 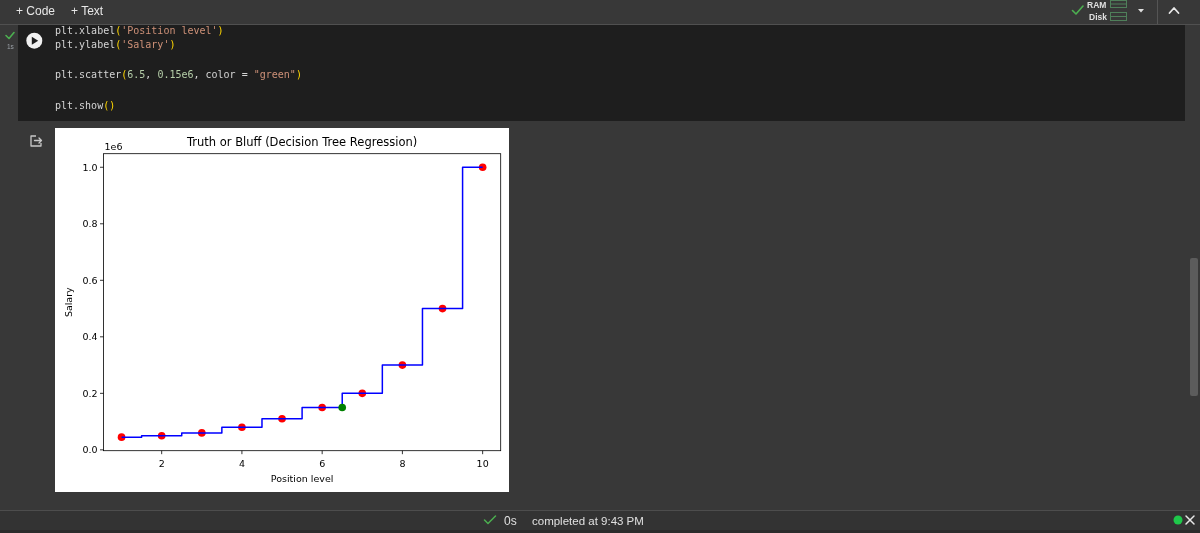 What do you see at coordinates (90, 280) in the screenshot?
I see `y-tick-label: 0.6` at bounding box center [90, 280].